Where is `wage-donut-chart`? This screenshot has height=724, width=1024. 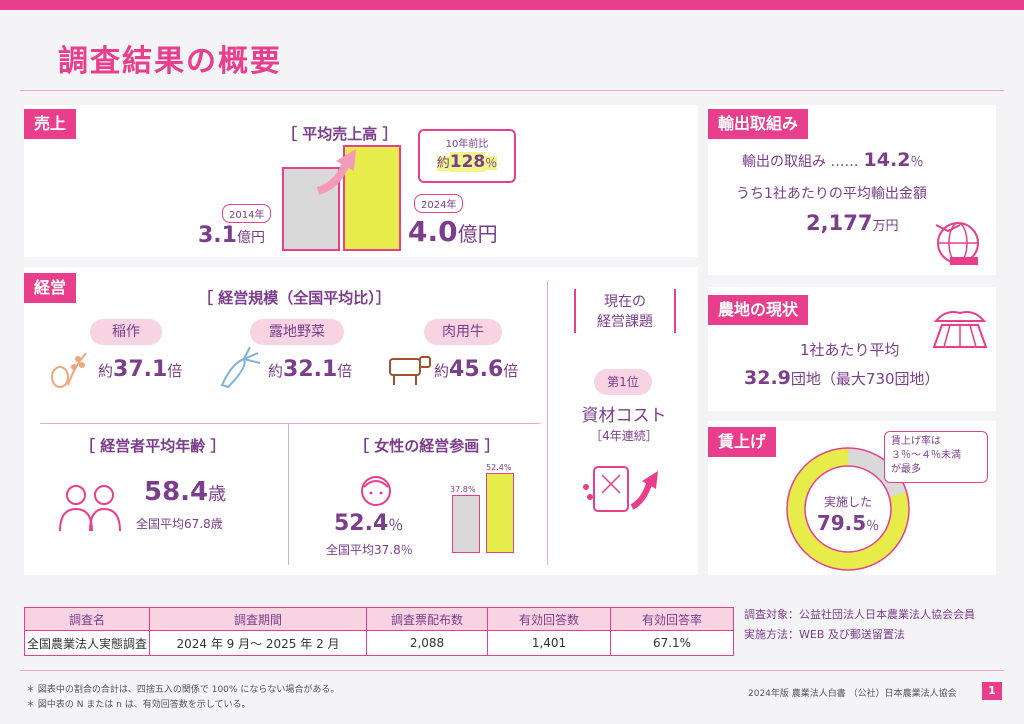 wage-donut-chart is located at coordinates (848, 509).